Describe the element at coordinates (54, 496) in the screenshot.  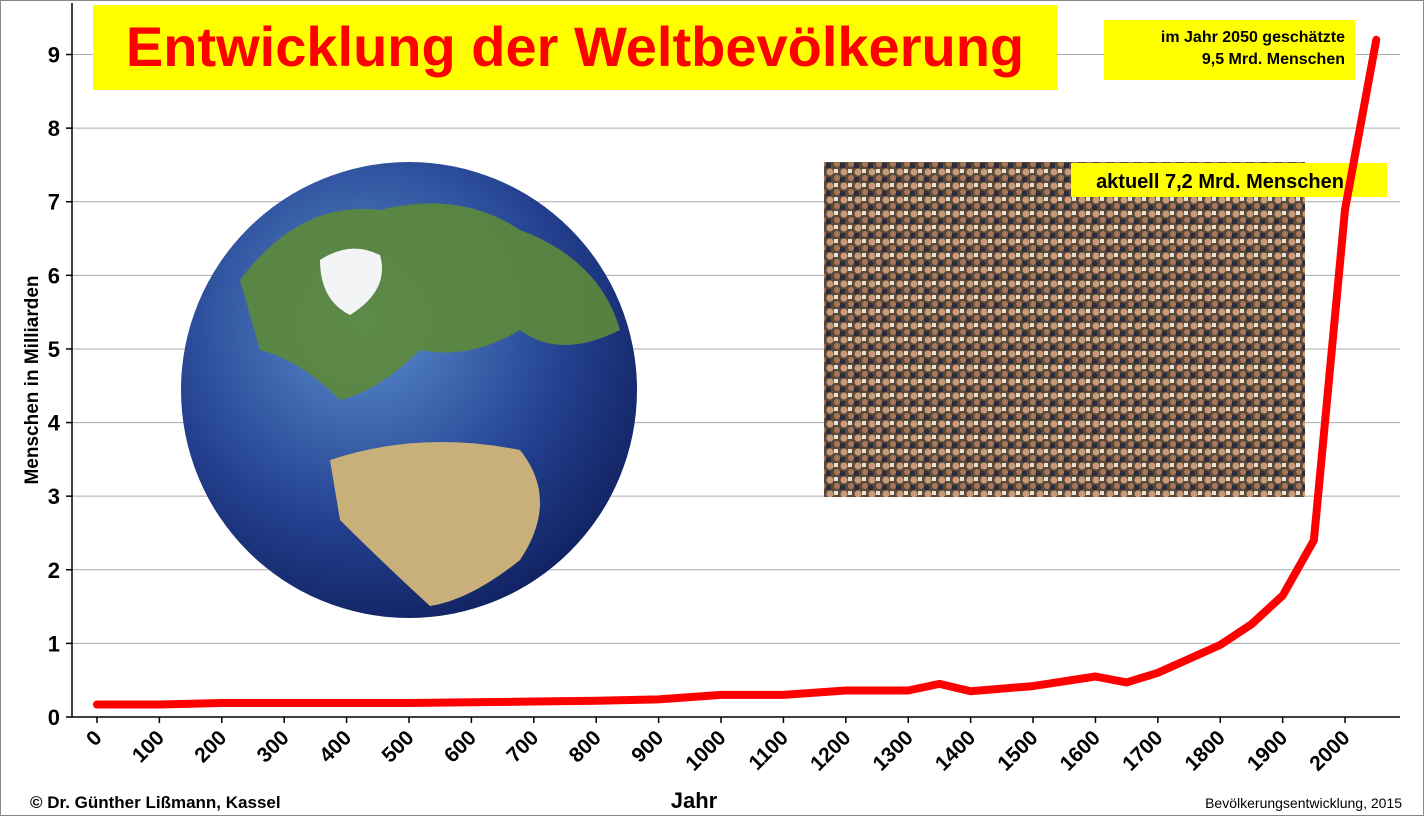
I see `y-tick-label: 3` at that location.